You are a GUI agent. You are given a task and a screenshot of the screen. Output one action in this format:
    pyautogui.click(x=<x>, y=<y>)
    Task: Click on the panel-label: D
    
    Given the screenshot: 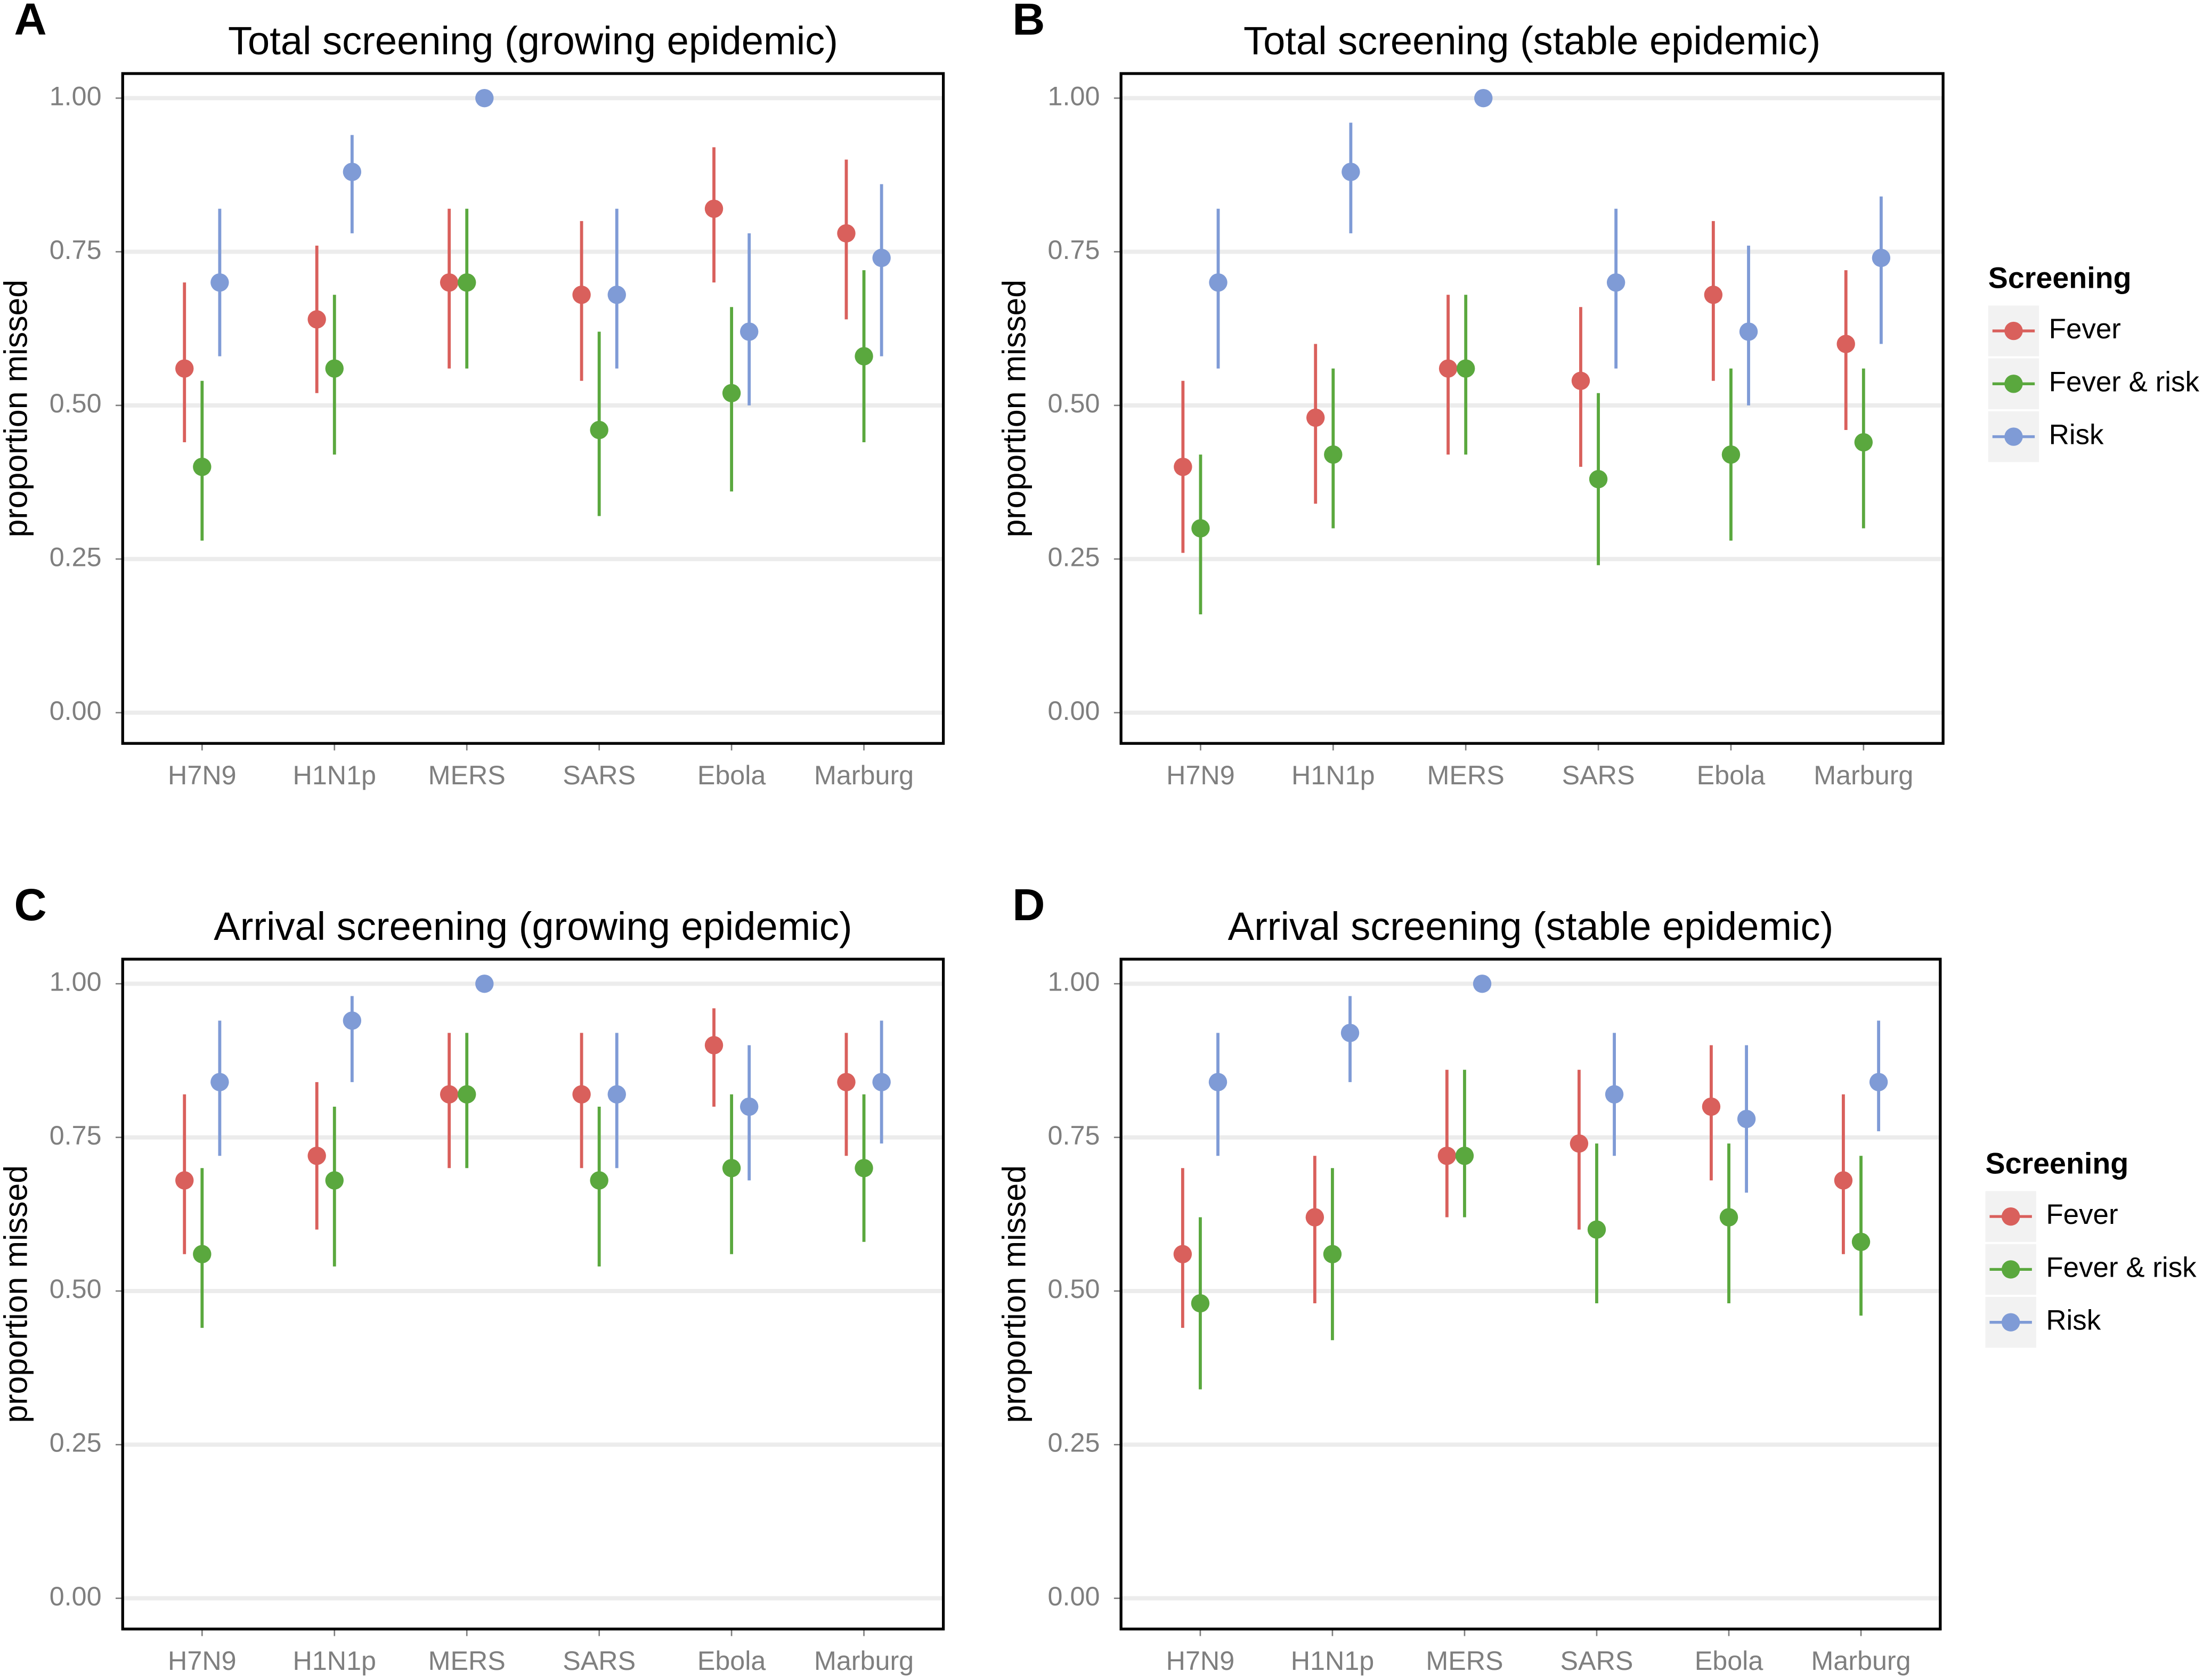 What is the action you would take?
    pyautogui.click(x=1028, y=904)
    